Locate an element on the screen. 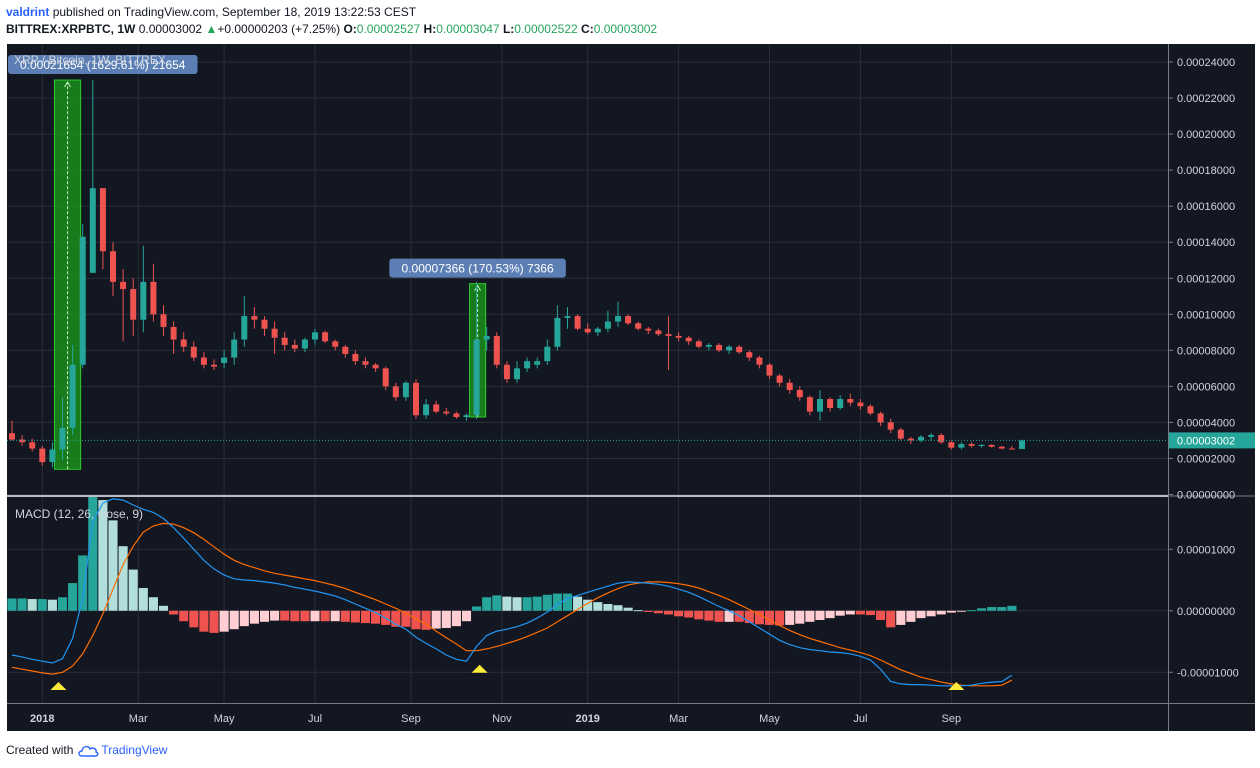 The height and width of the screenshot is (768, 1260). low-label: L: is located at coordinates (508, 29).